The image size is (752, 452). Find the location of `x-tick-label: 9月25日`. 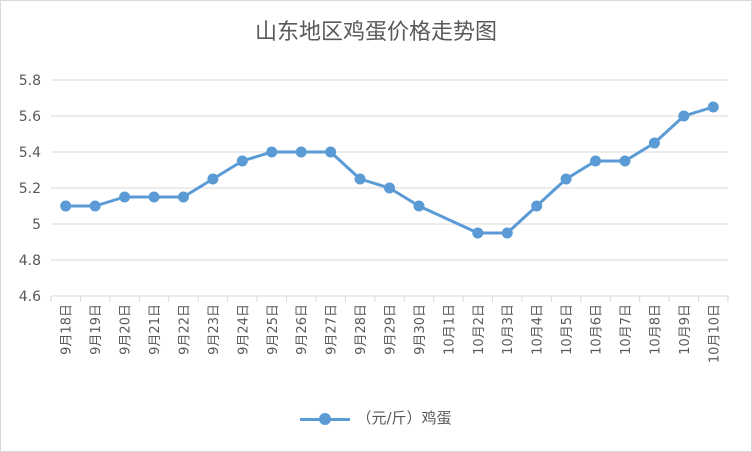

x-tick-label: 9月25日 is located at coordinates (273, 329).